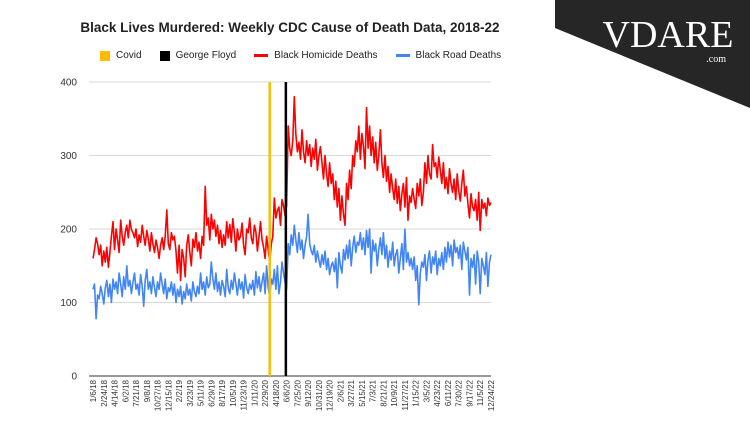 This screenshot has height=422, width=750. What do you see at coordinates (480, 392) in the screenshot?
I see `x-tick-label: 11/5/22` at bounding box center [480, 392].